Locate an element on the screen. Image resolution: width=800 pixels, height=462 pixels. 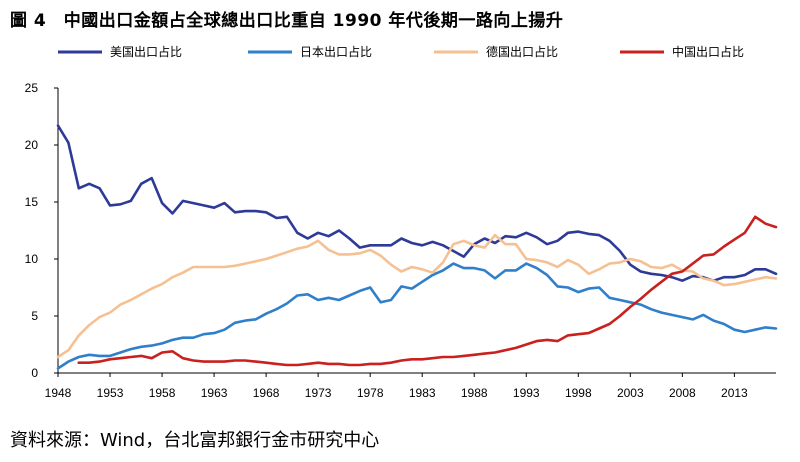
legend: 美国出口占比 日本出口占比 德国出口占比 中国出口占比 is located at coordinates (401, 51).